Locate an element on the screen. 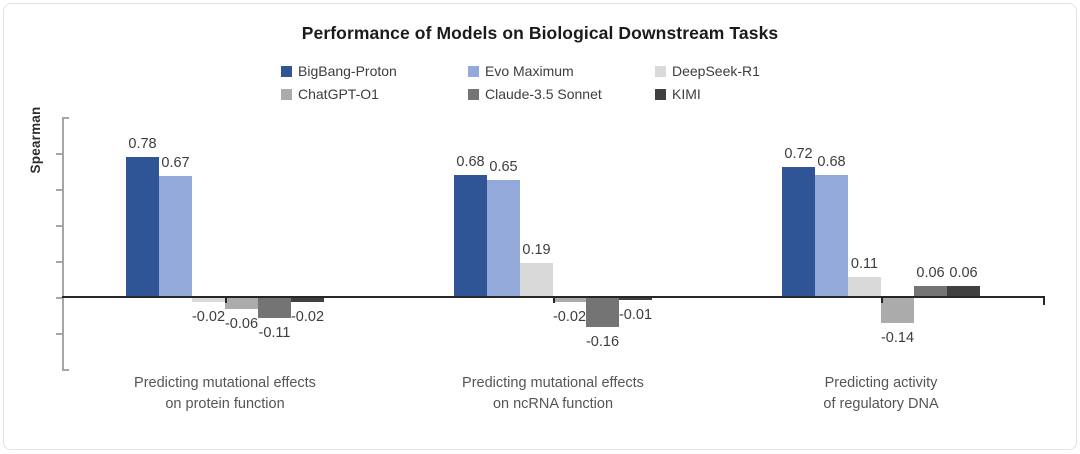 This screenshot has height=454, width=1080. value-label: 0.11 is located at coordinates (864, 264).